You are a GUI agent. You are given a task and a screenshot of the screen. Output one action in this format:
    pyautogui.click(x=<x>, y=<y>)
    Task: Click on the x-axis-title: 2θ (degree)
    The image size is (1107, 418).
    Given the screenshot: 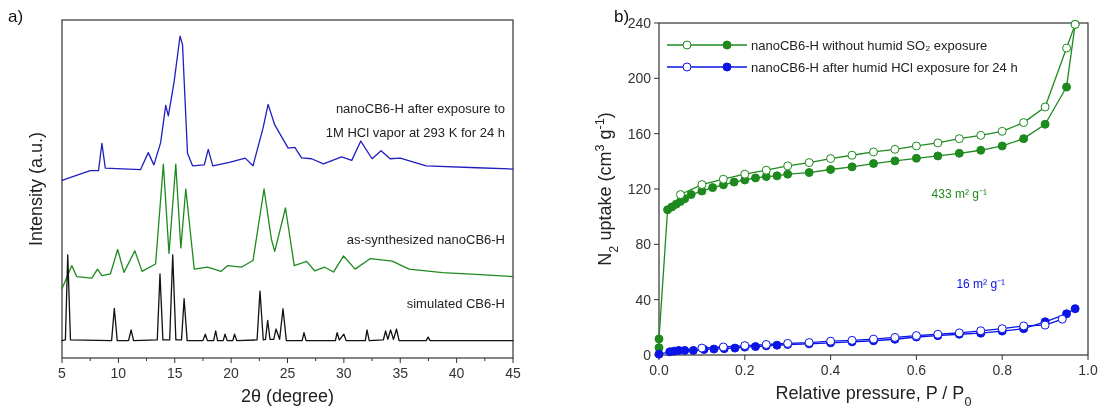 What is the action you would take?
    pyautogui.click(x=287, y=396)
    